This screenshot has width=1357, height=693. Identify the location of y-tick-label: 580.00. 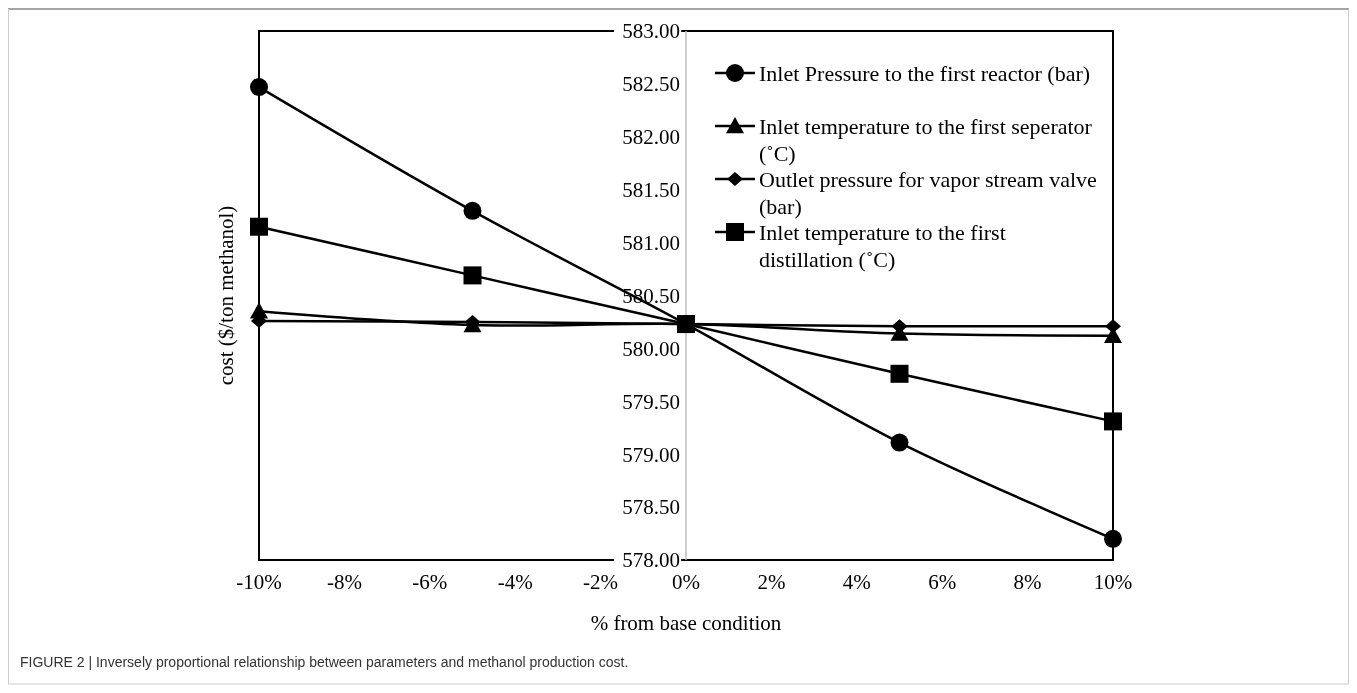
(651, 348).